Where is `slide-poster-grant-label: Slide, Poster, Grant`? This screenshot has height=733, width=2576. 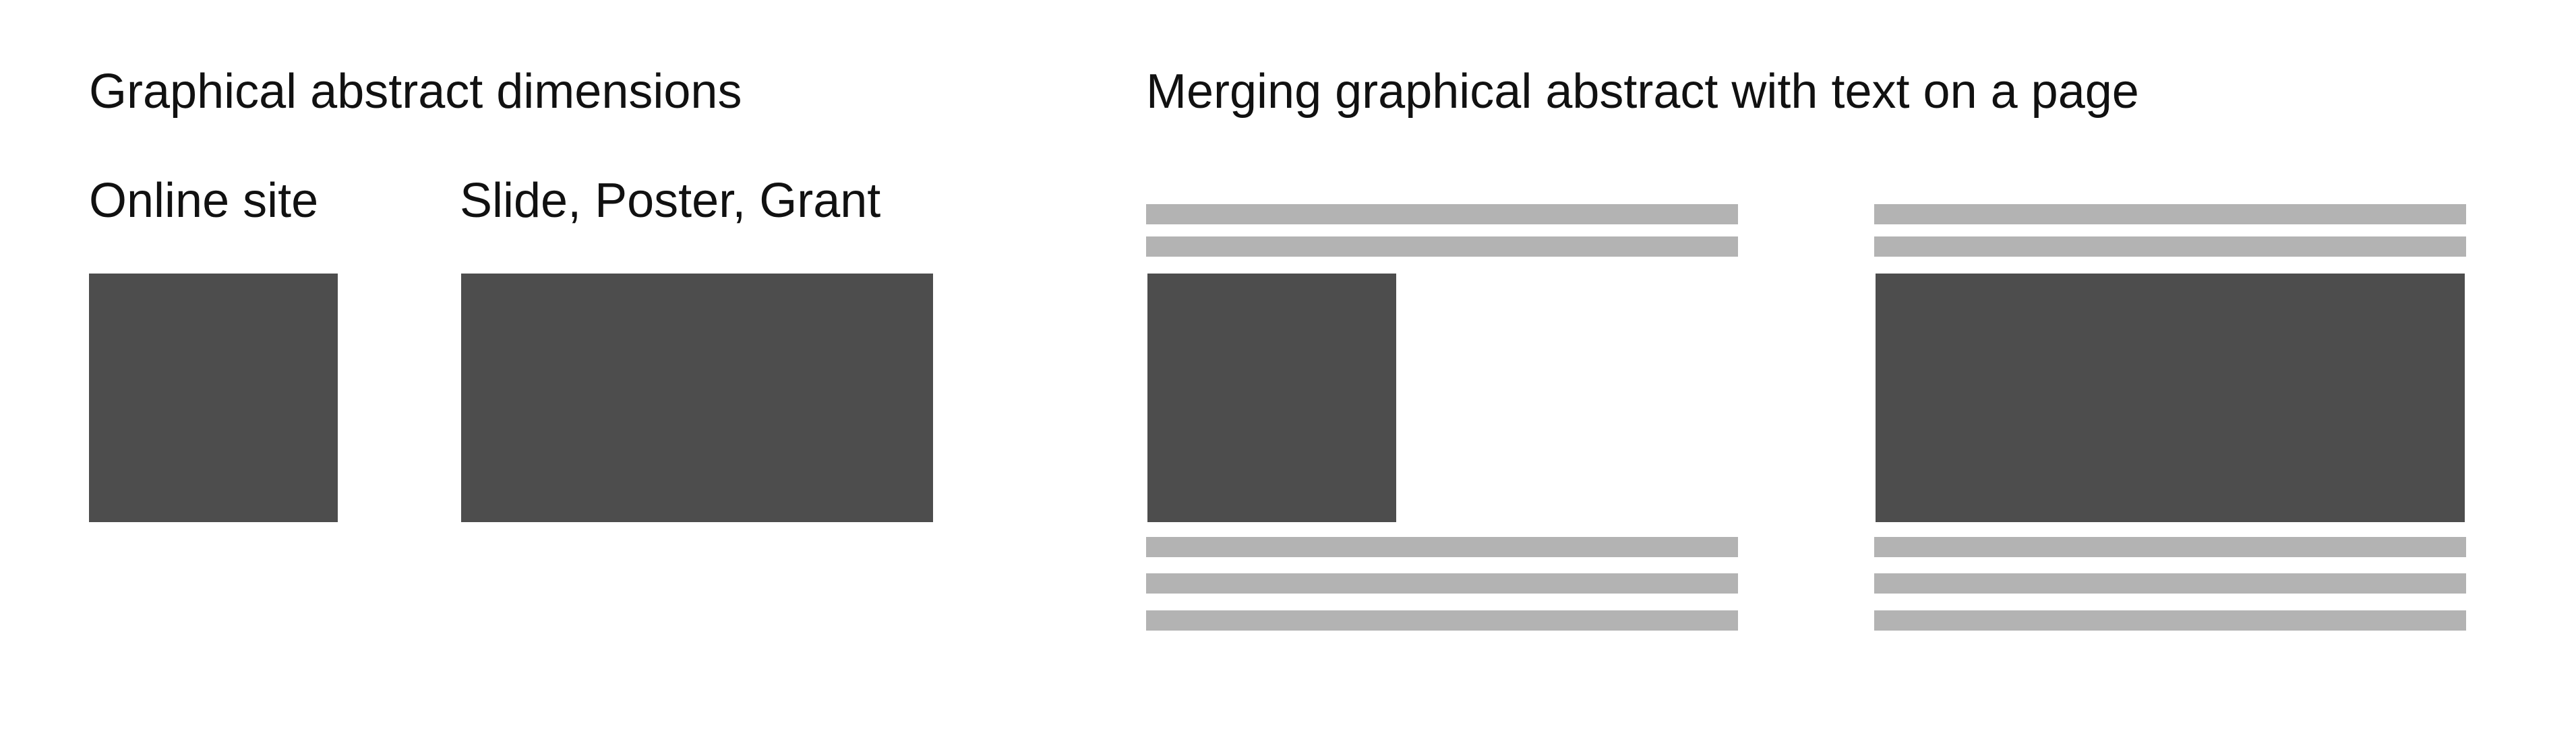 slide-poster-grant-label: Slide, Poster, Grant is located at coordinates (670, 201).